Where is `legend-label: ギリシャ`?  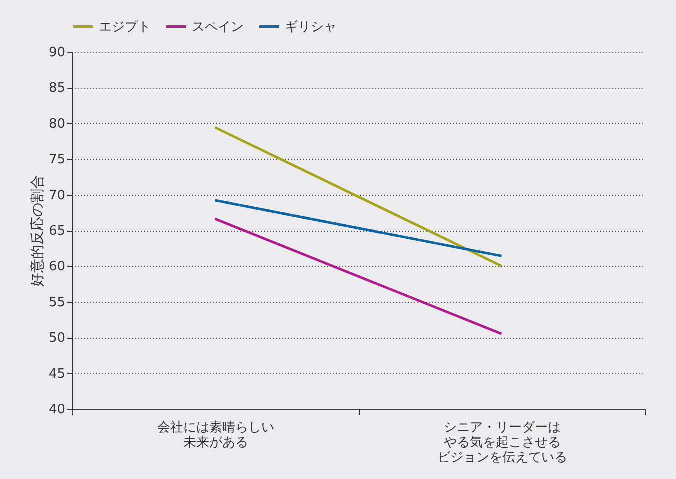 legend-label: ギリシャ is located at coordinates (311, 27).